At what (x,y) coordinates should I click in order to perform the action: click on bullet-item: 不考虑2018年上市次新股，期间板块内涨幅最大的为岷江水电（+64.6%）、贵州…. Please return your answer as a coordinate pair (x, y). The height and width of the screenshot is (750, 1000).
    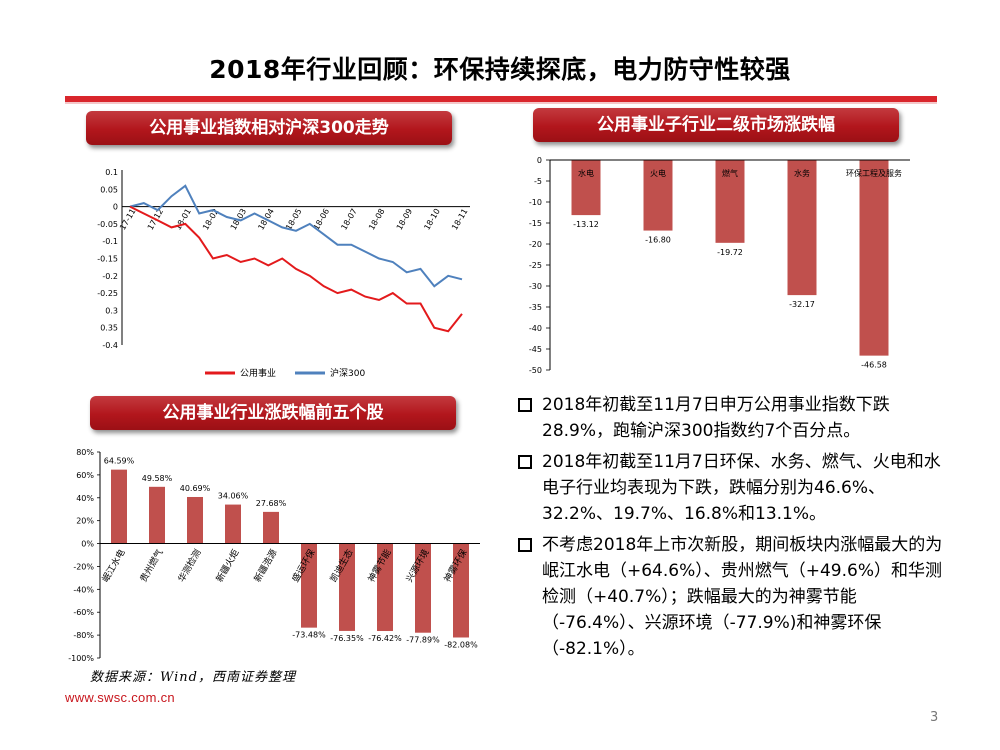
    Looking at the image, I should click on (730, 597).